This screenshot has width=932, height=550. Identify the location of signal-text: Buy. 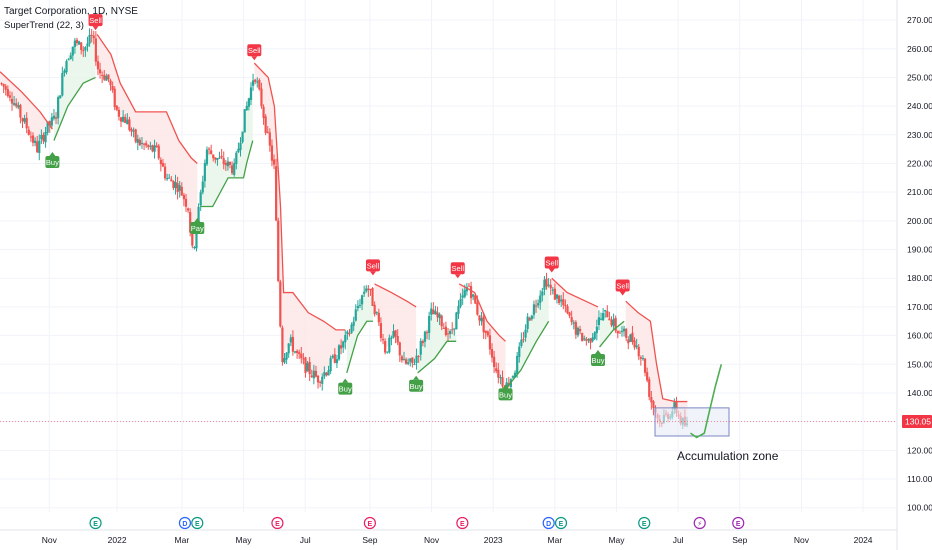
(345, 389).